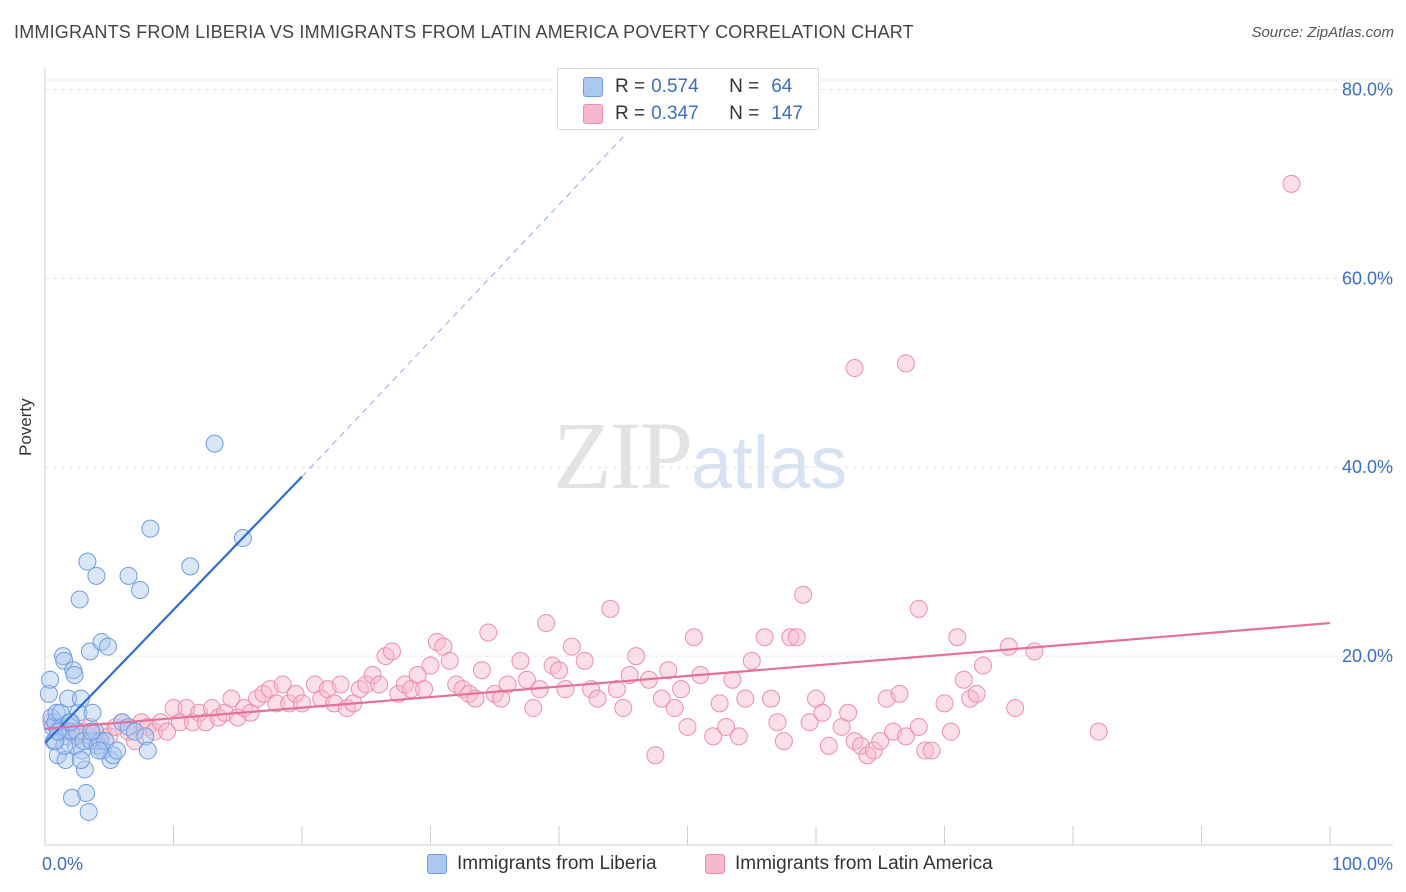  I want to click on correlation-stats-box: R = 0.574 N = 64 R = 0.347 N = 147, so click(688, 99).